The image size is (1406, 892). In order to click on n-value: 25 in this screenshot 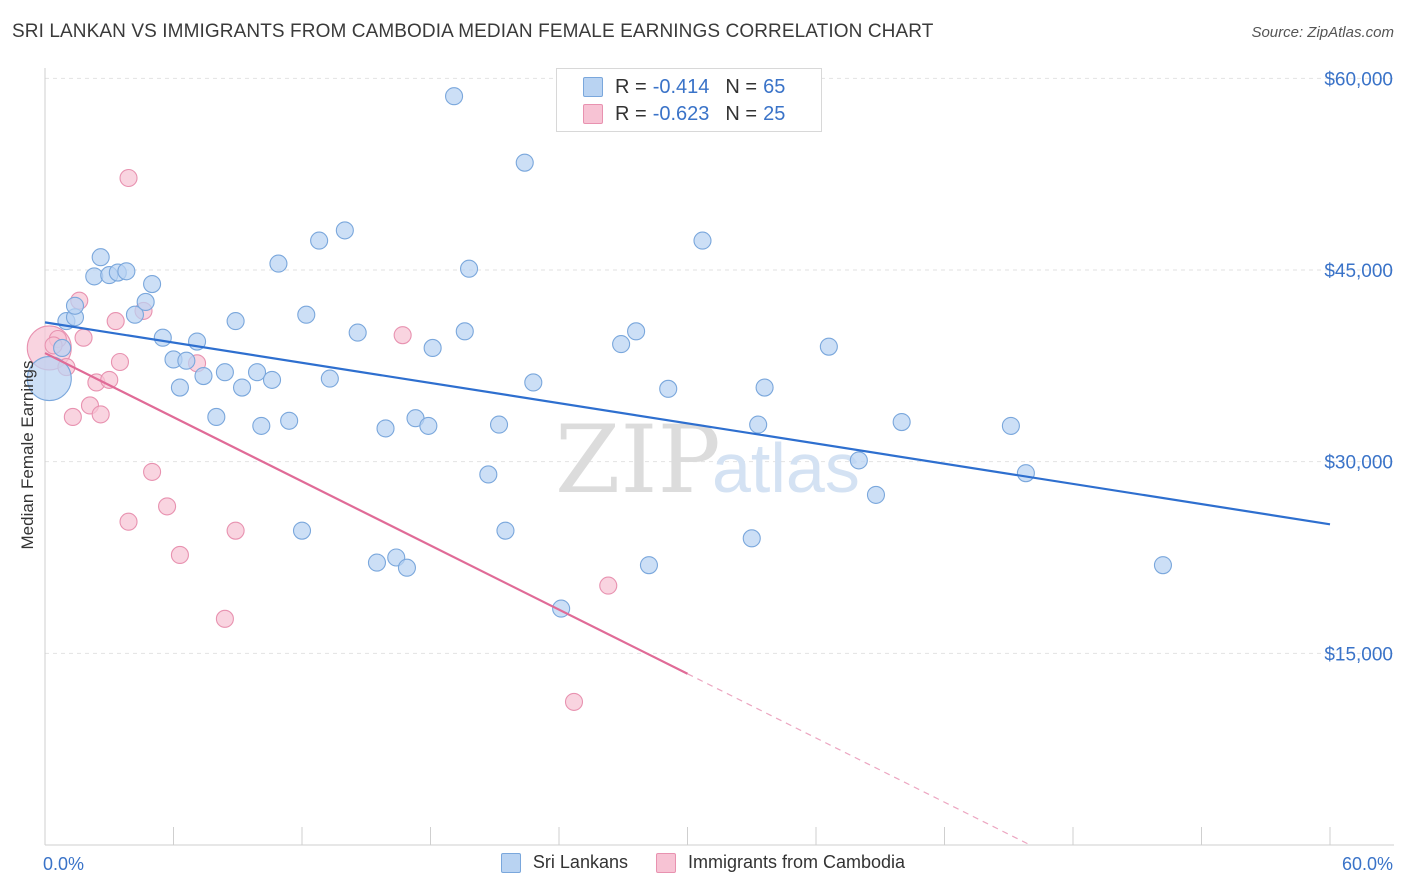, I will do `click(774, 113)`.